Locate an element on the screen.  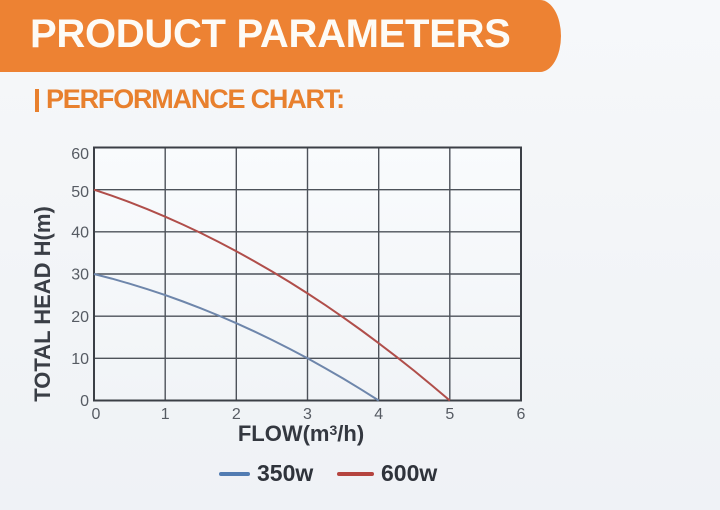
svg-text: 4 is located at coordinates (378, 414).